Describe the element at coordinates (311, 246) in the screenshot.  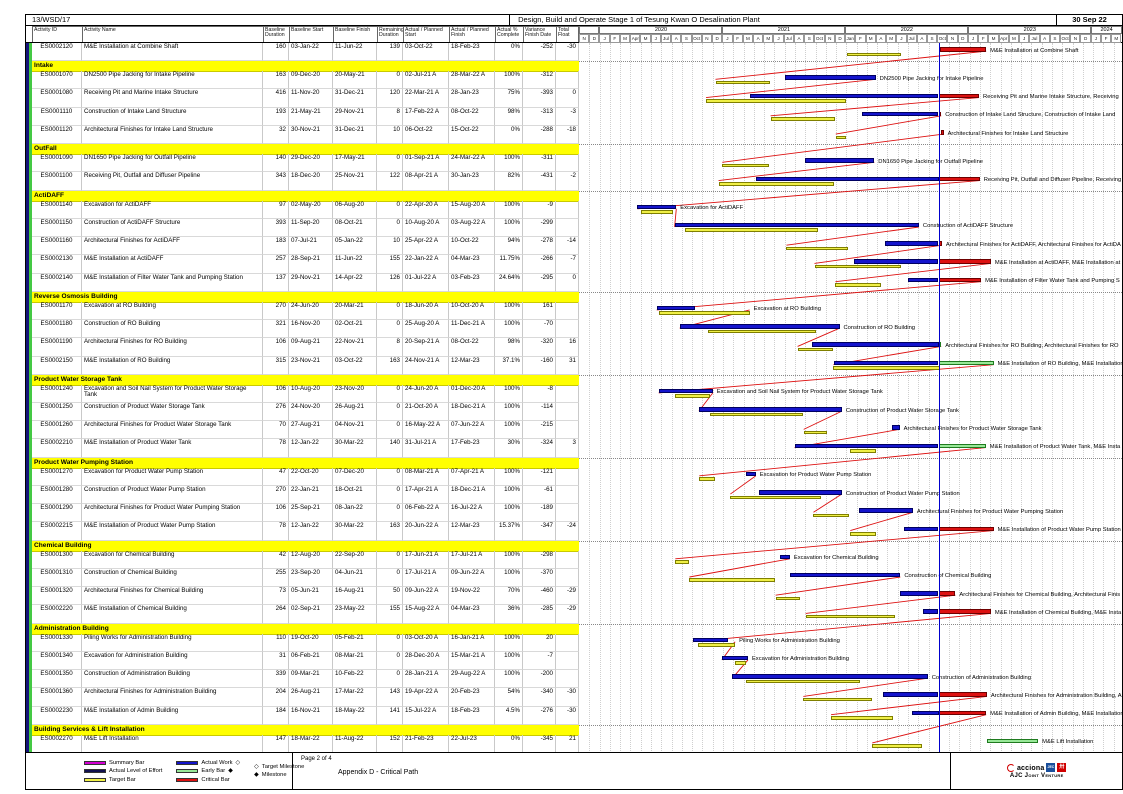
I see `table-cell: 07-Jul-21` at that location.